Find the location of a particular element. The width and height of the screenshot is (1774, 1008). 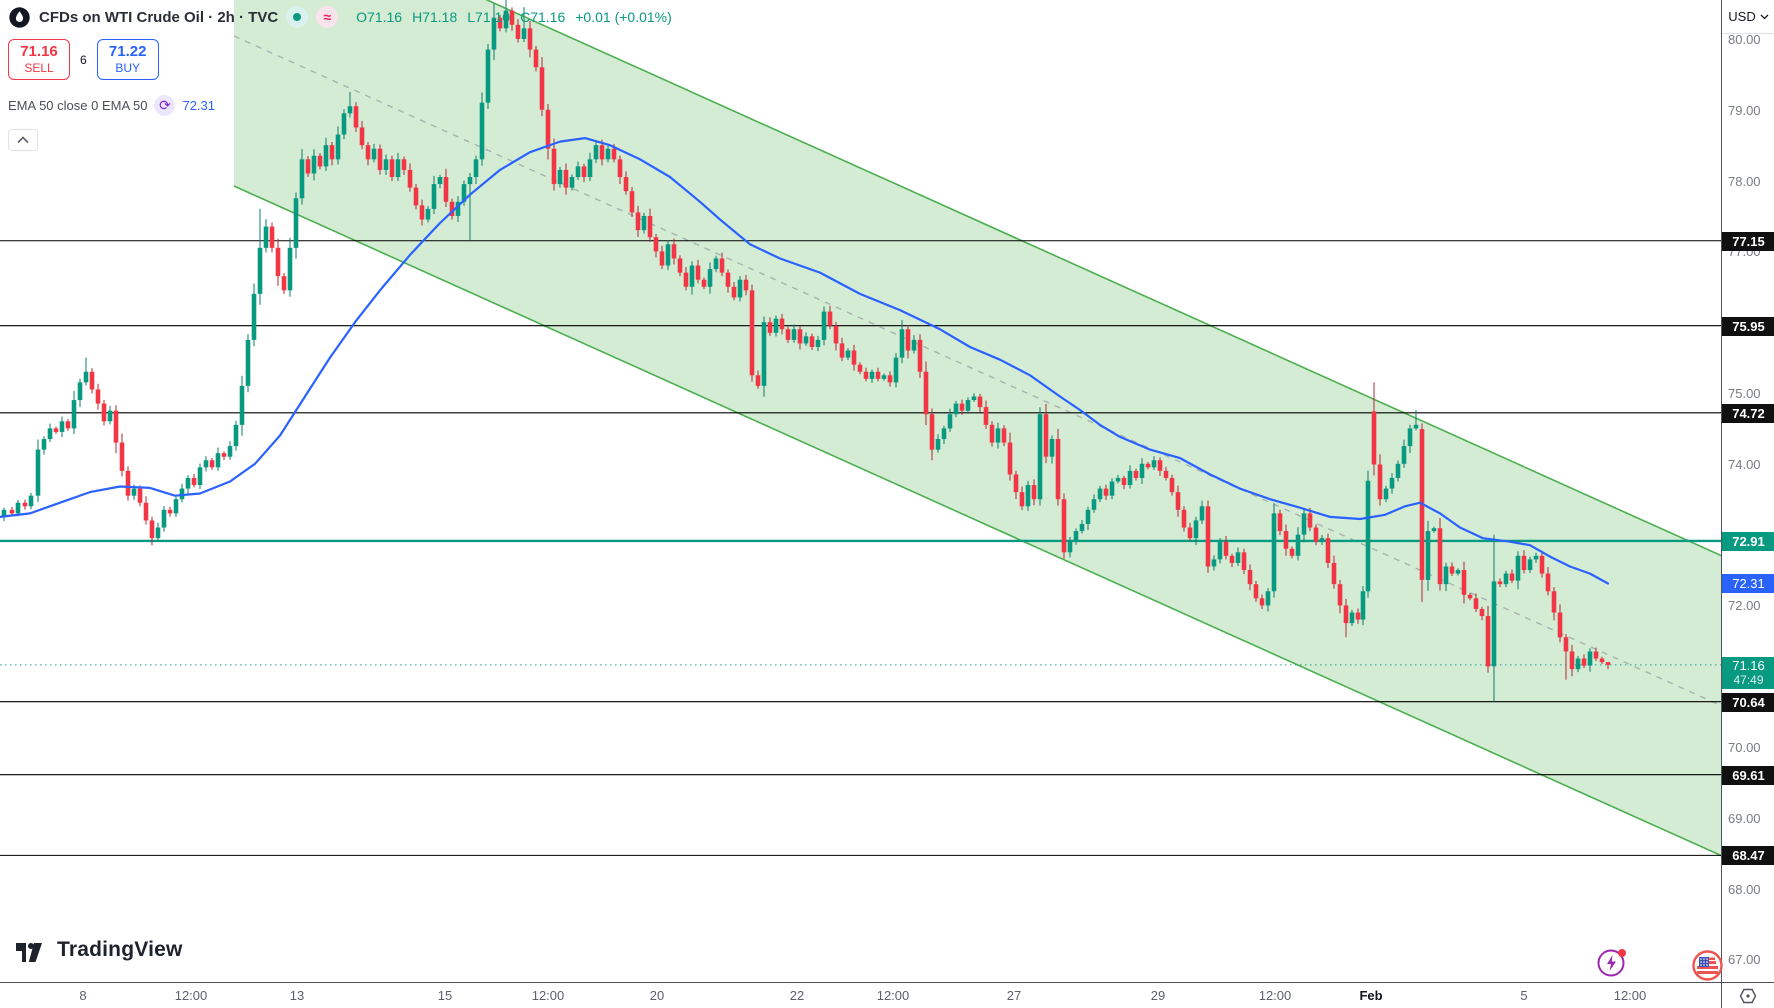

collapse-legend-button is located at coordinates (23, 140).